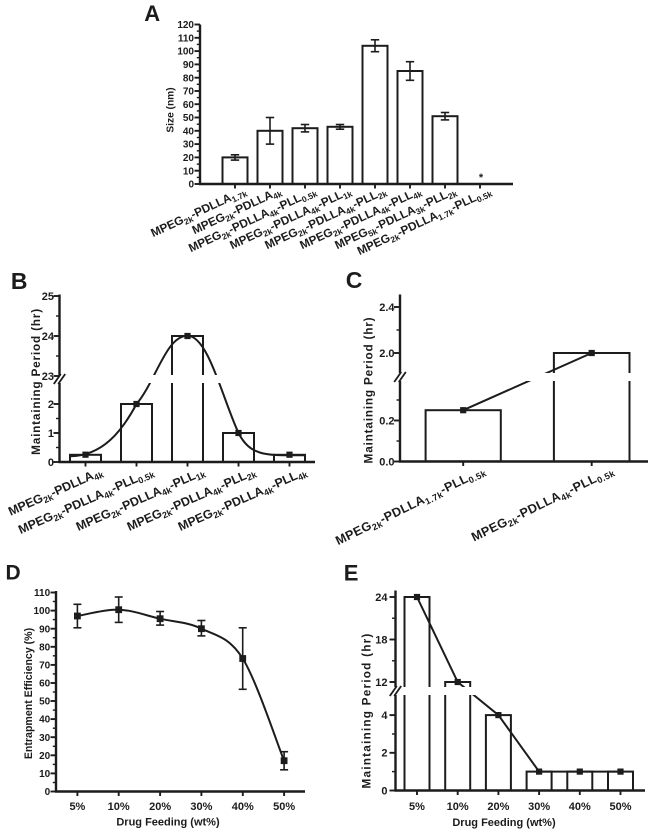 The height and width of the screenshot is (834, 650). What do you see at coordinates (185, 25) in the screenshot?
I see `svg-text: 120` at bounding box center [185, 25].